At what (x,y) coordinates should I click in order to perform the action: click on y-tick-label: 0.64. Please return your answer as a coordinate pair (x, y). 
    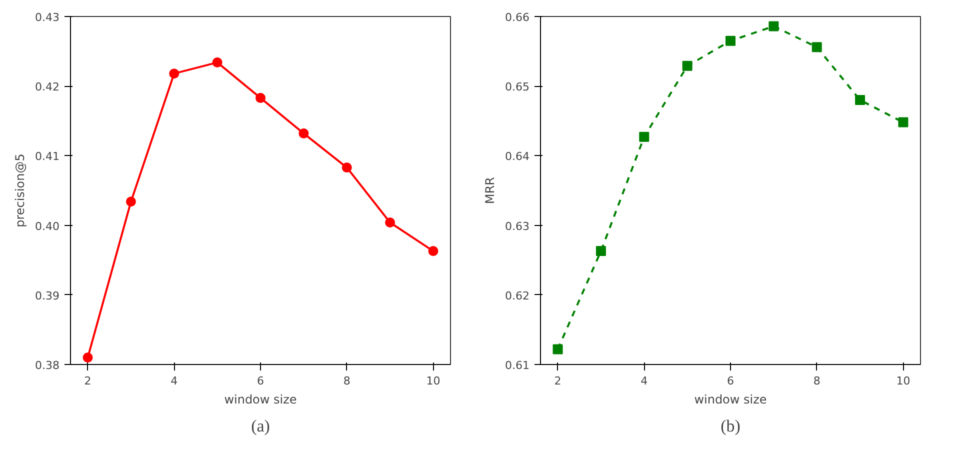
    Looking at the image, I should click on (517, 157).